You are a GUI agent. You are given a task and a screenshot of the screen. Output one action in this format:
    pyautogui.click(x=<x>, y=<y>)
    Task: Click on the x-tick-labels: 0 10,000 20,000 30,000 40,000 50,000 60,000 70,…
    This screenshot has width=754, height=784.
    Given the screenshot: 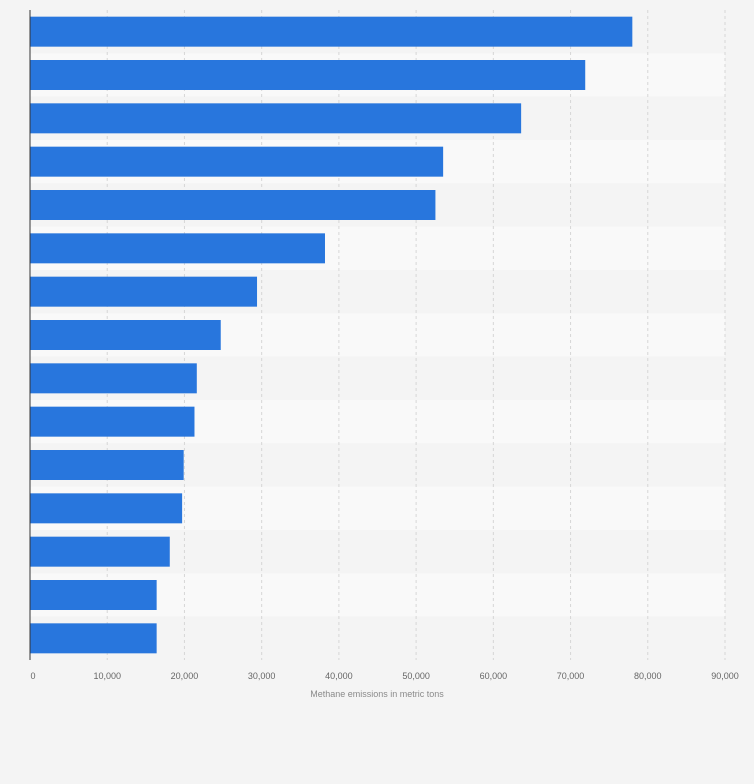 What is the action you would take?
    pyautogui.click(x=384, y=676)
    